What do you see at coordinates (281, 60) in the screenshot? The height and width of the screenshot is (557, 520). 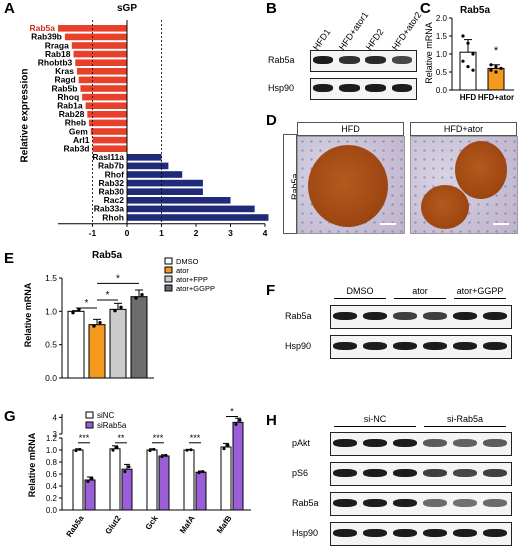 I see `blot-row-label: Rab5a` at bounding box center [281, 60].